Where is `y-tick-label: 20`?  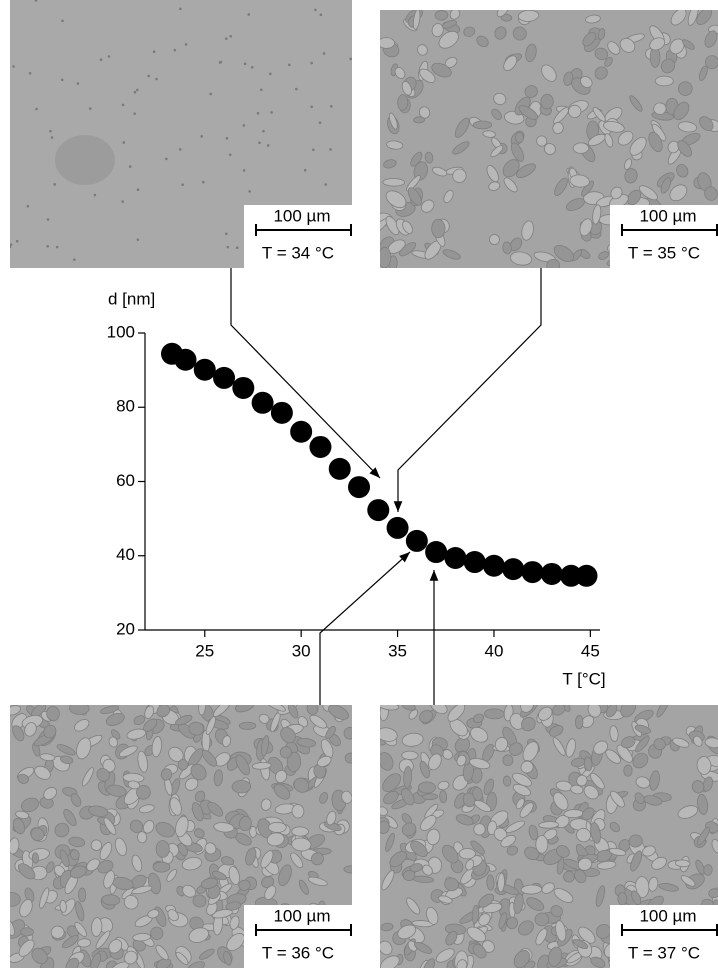
y-tick-label: 20 is located at coordinates (125, 628).